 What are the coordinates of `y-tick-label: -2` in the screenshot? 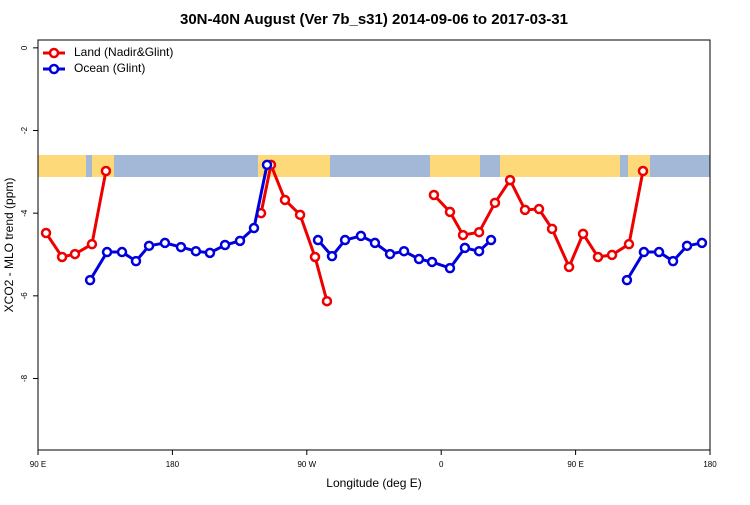 It's located at (24, 130).